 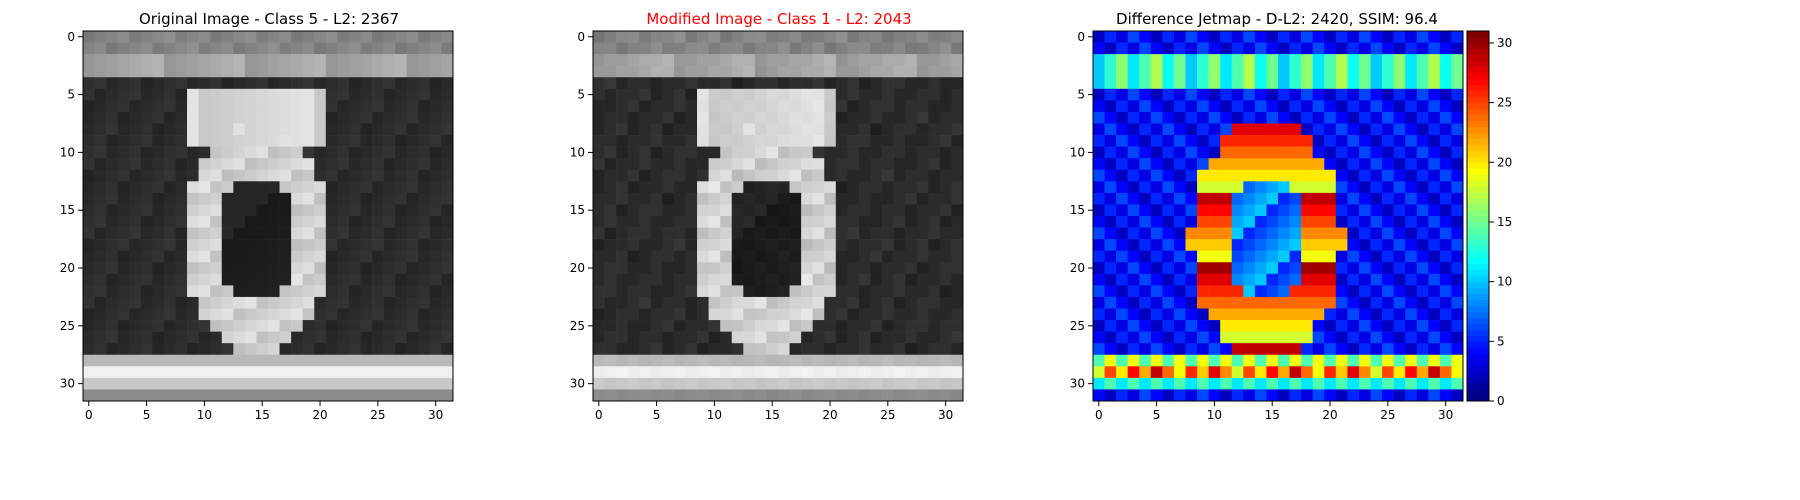 I want to click on colorbar-segment, so click(x=1478, y=201).